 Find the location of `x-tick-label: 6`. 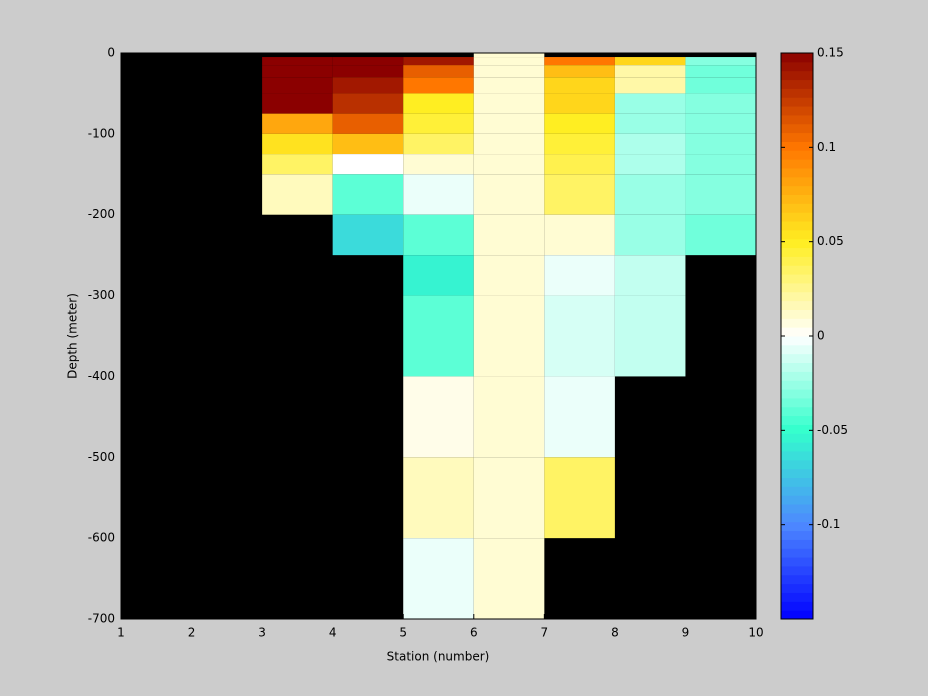

x-tick-label: 6 is located at coordinates (474, 633).